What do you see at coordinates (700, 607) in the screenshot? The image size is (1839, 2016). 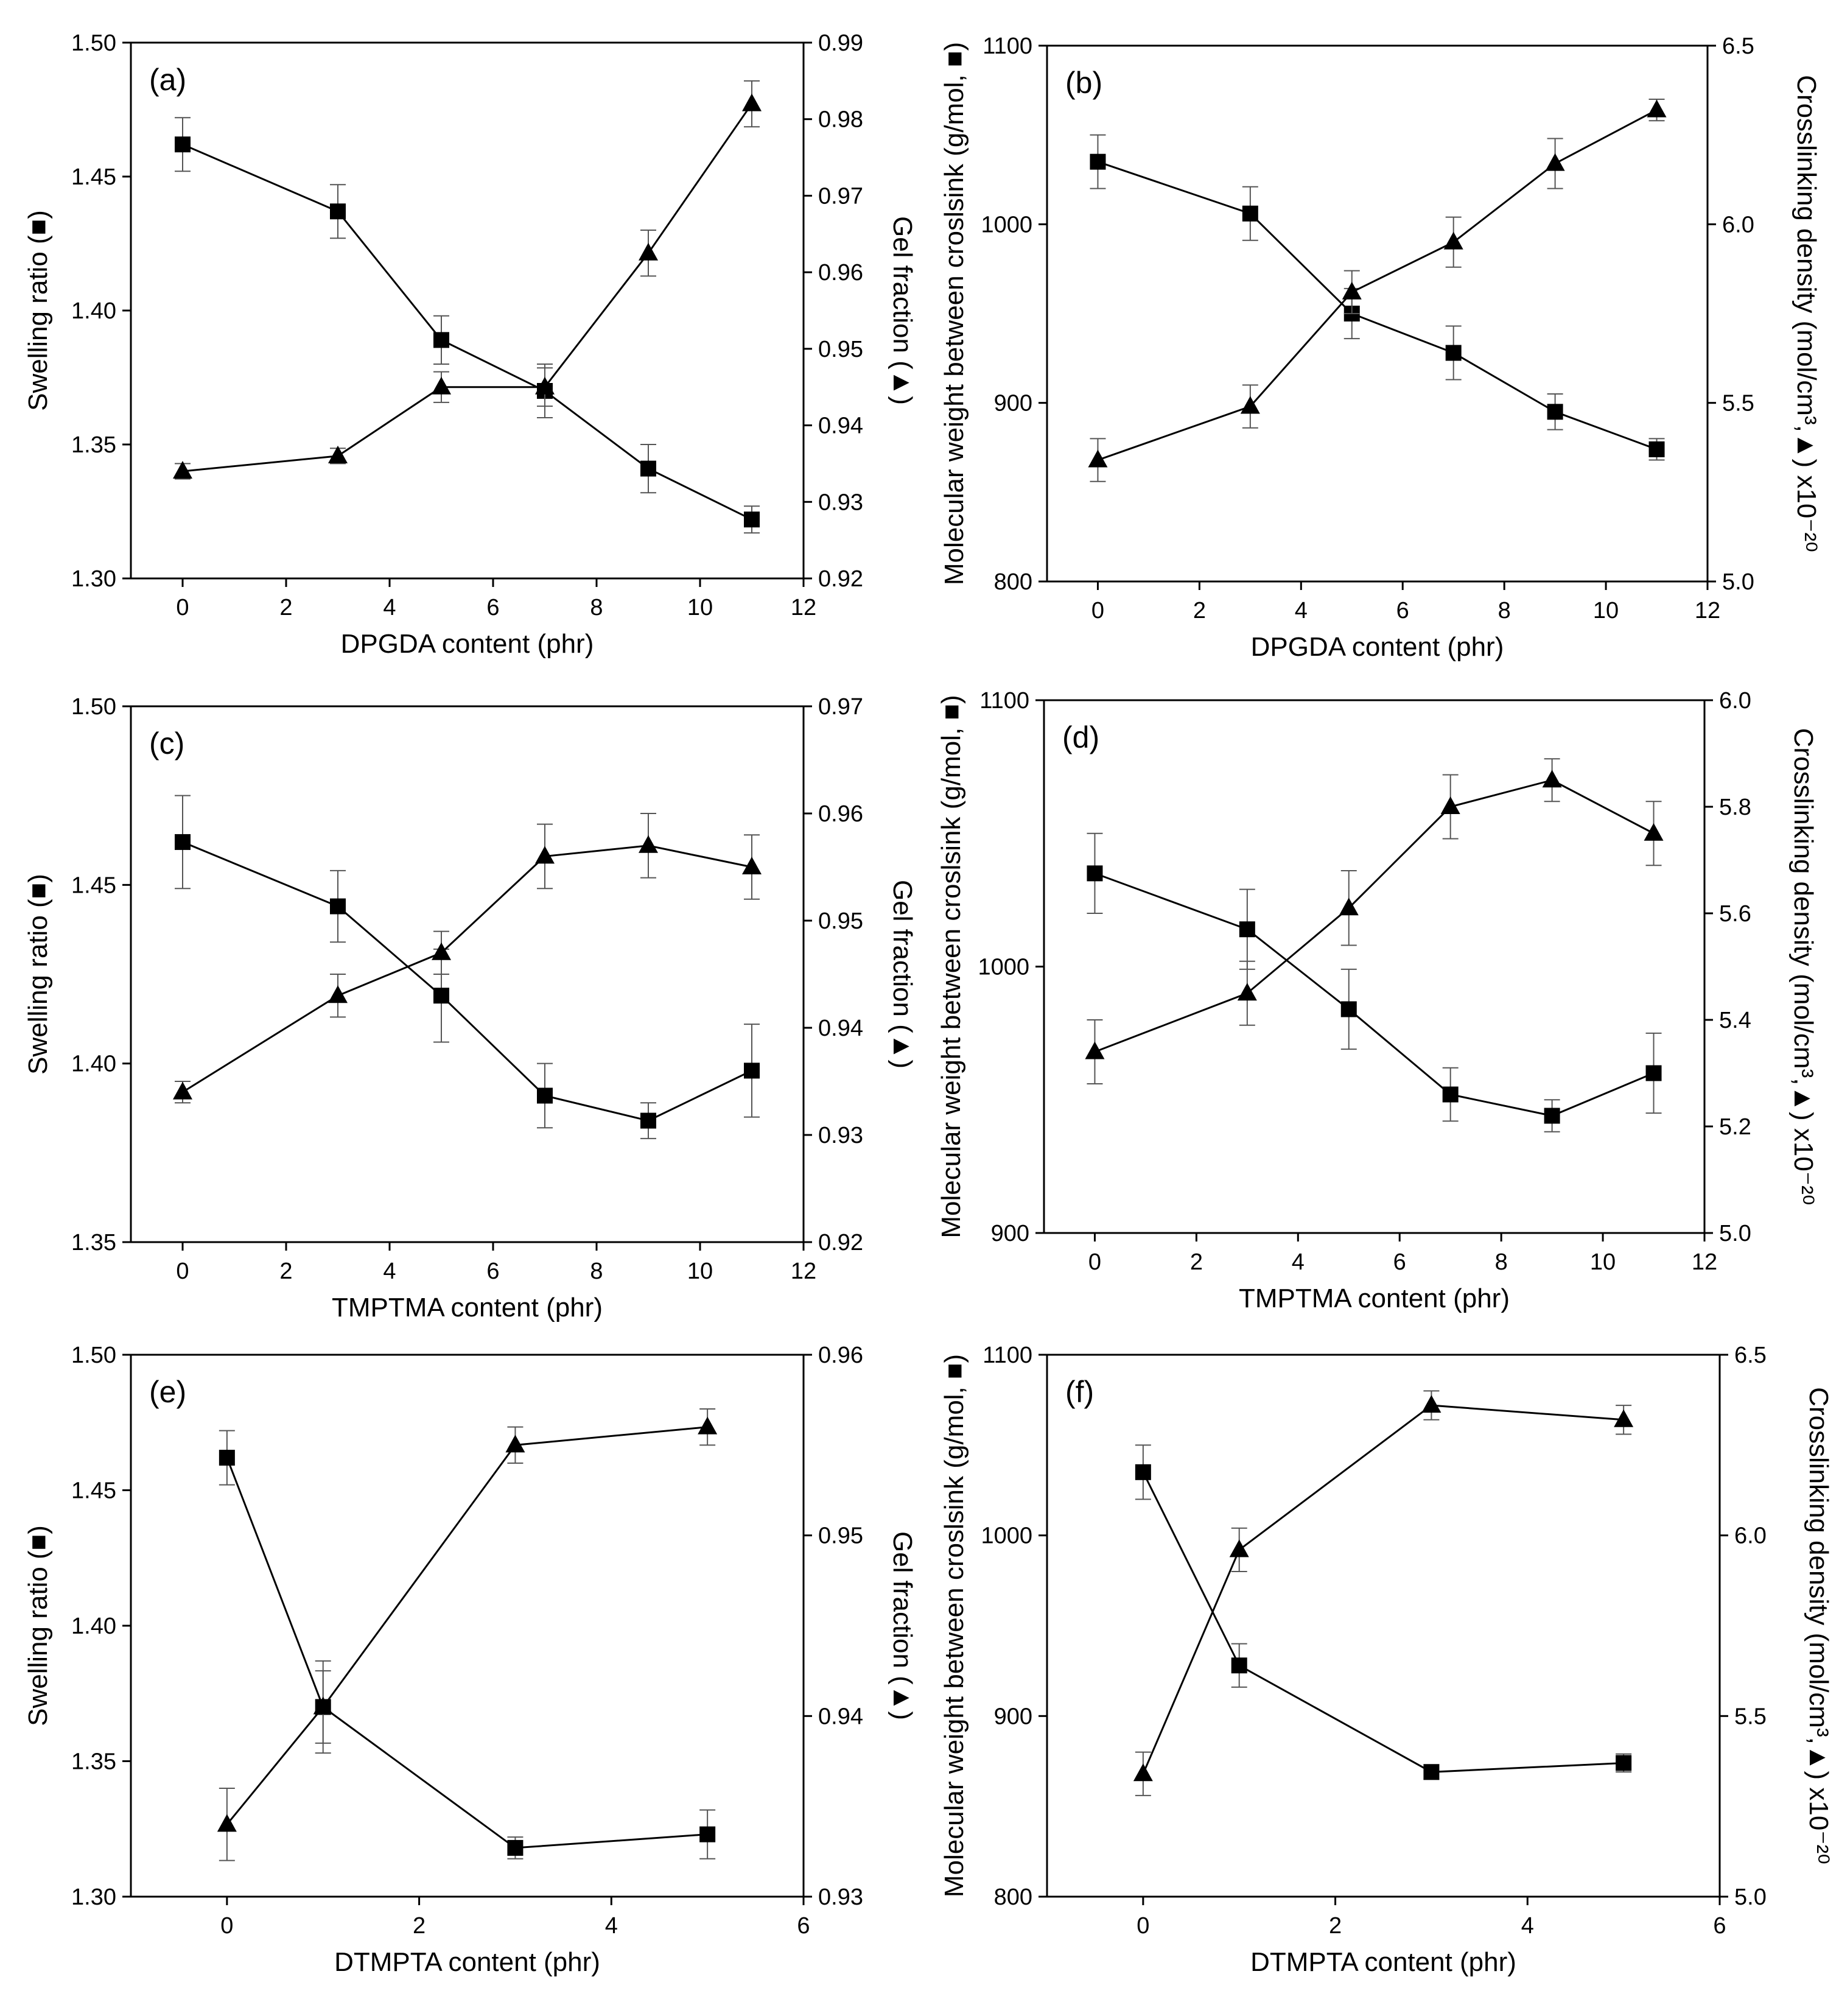 I see `x-tick-label: 10` at bounding box center [700, 607].